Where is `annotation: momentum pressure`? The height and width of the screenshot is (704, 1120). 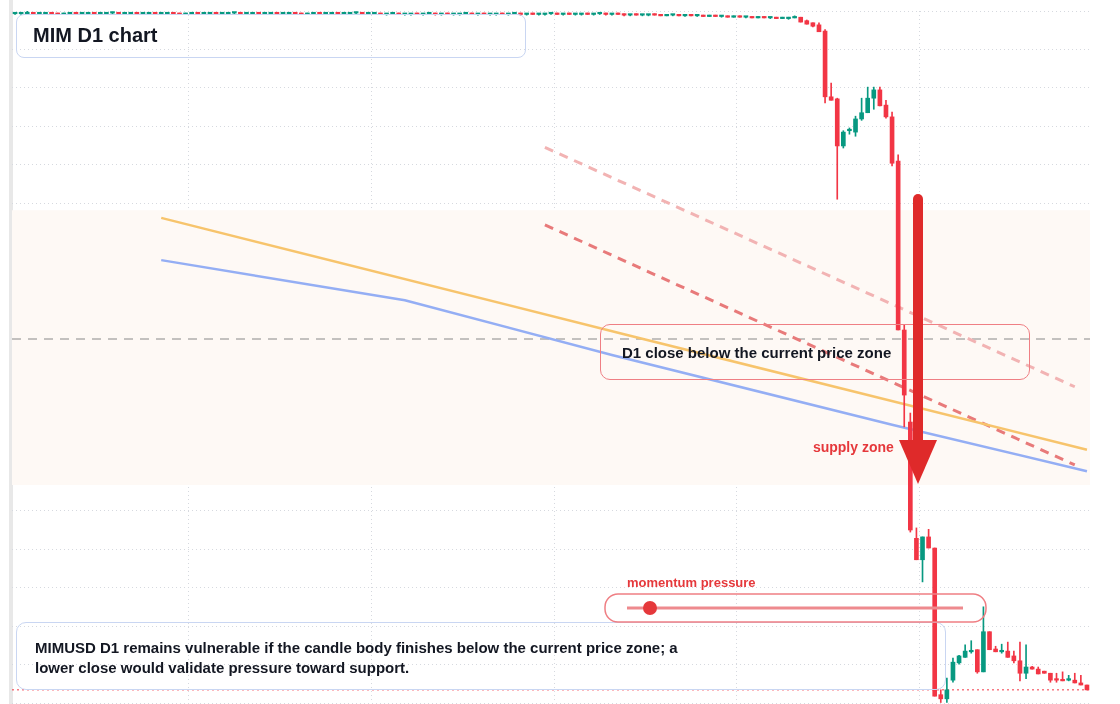
annotation: momentum pressure is located at coordinates (691, 582).